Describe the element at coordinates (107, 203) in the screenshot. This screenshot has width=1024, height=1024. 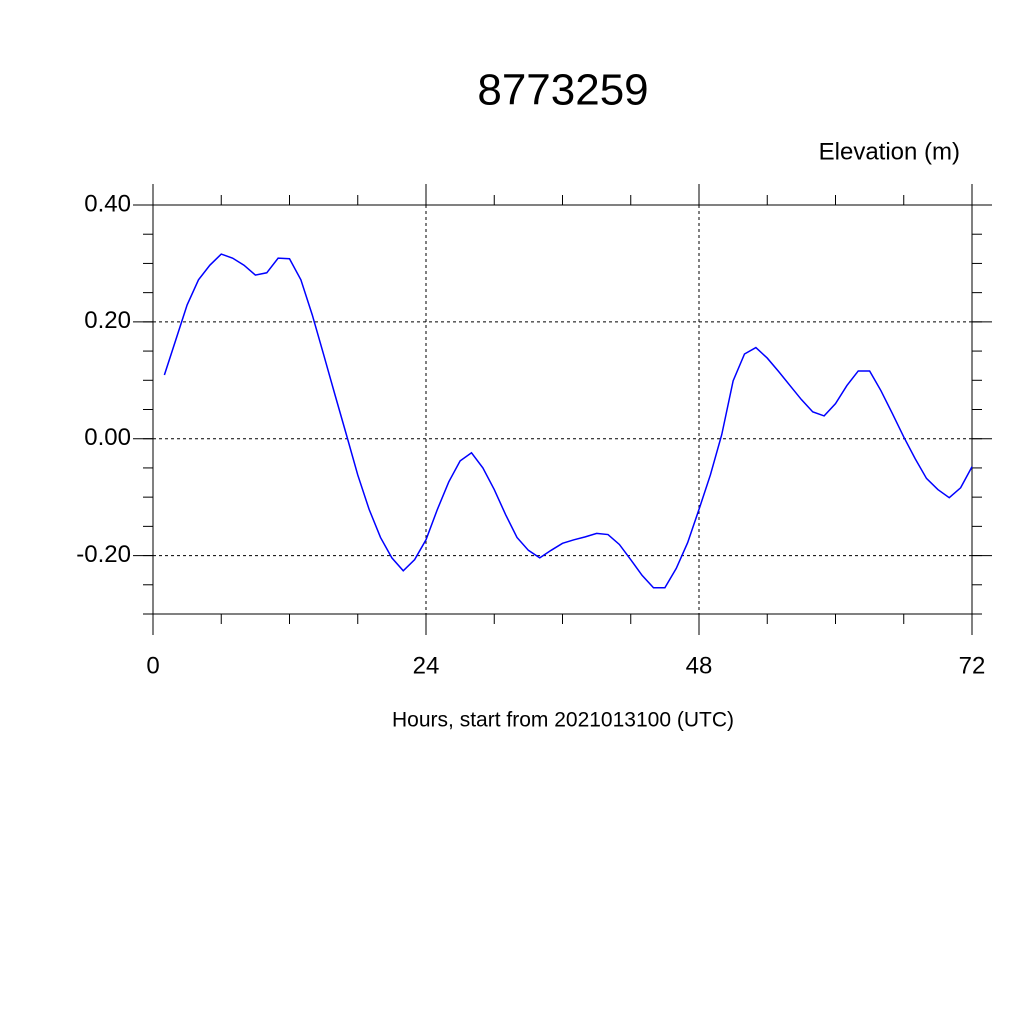
I see `y-tick-label: 0.40` at that location.